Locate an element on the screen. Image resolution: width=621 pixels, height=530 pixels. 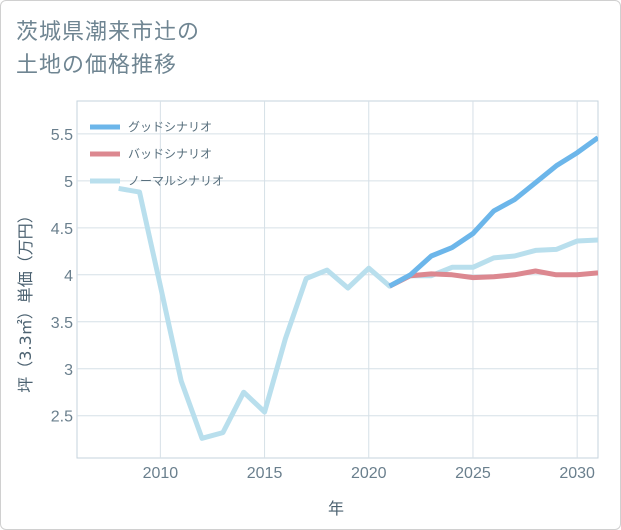
x-tick-label: 2020 is located at coordinates (369, 473).